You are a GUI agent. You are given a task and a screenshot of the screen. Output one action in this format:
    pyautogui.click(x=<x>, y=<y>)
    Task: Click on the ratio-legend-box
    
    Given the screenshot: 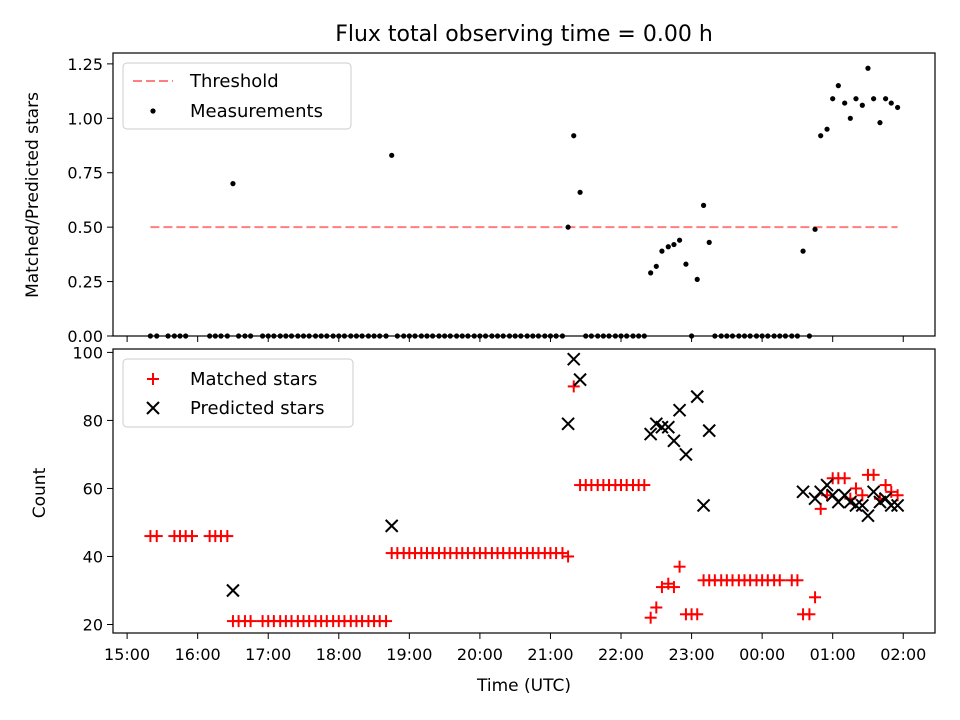 What is the action you would take?
    pyautogui.click(x=237, y=96)
    